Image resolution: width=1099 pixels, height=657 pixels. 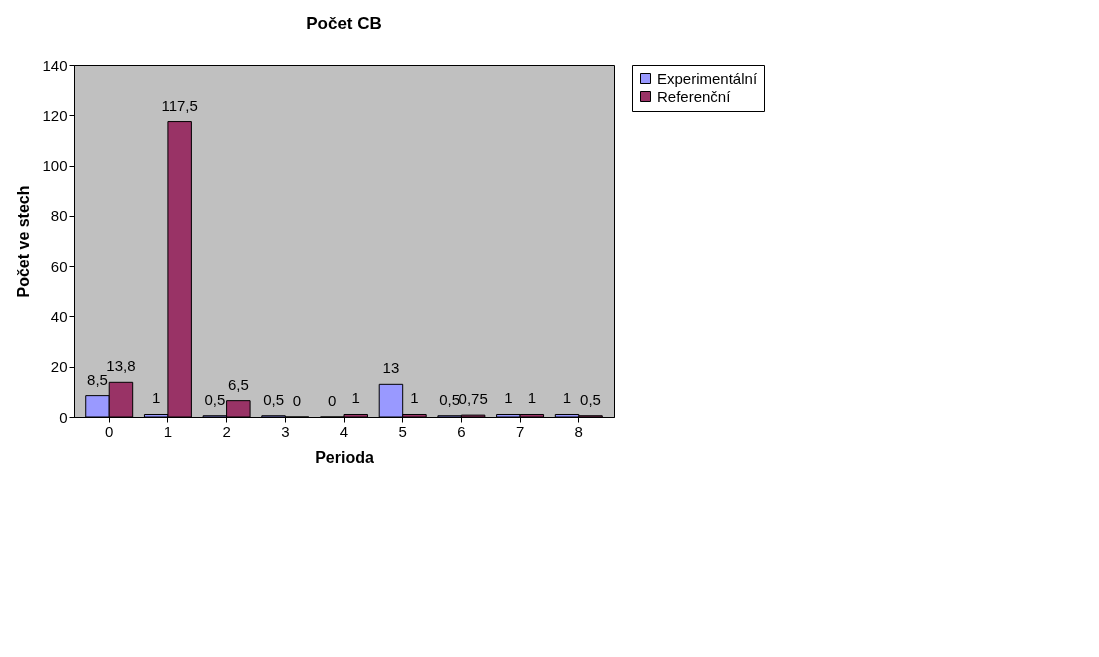 What do you see at coordinates (391, 368) in the screenshot?
I see `data-label: 13` at bounding box center [391, 368].